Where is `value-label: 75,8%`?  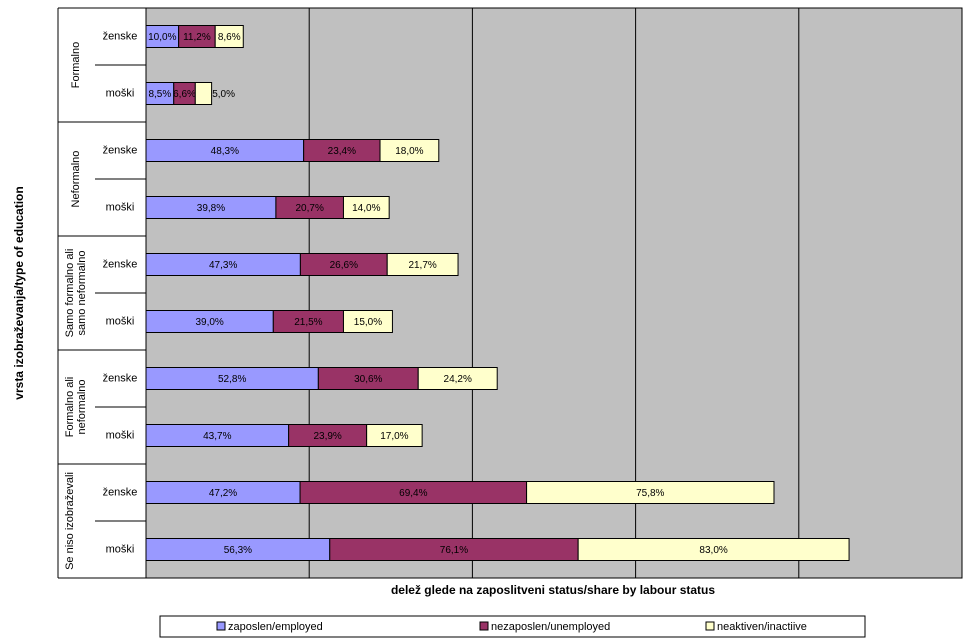 value-label: 75,8% is located at coordinates (650, 493).